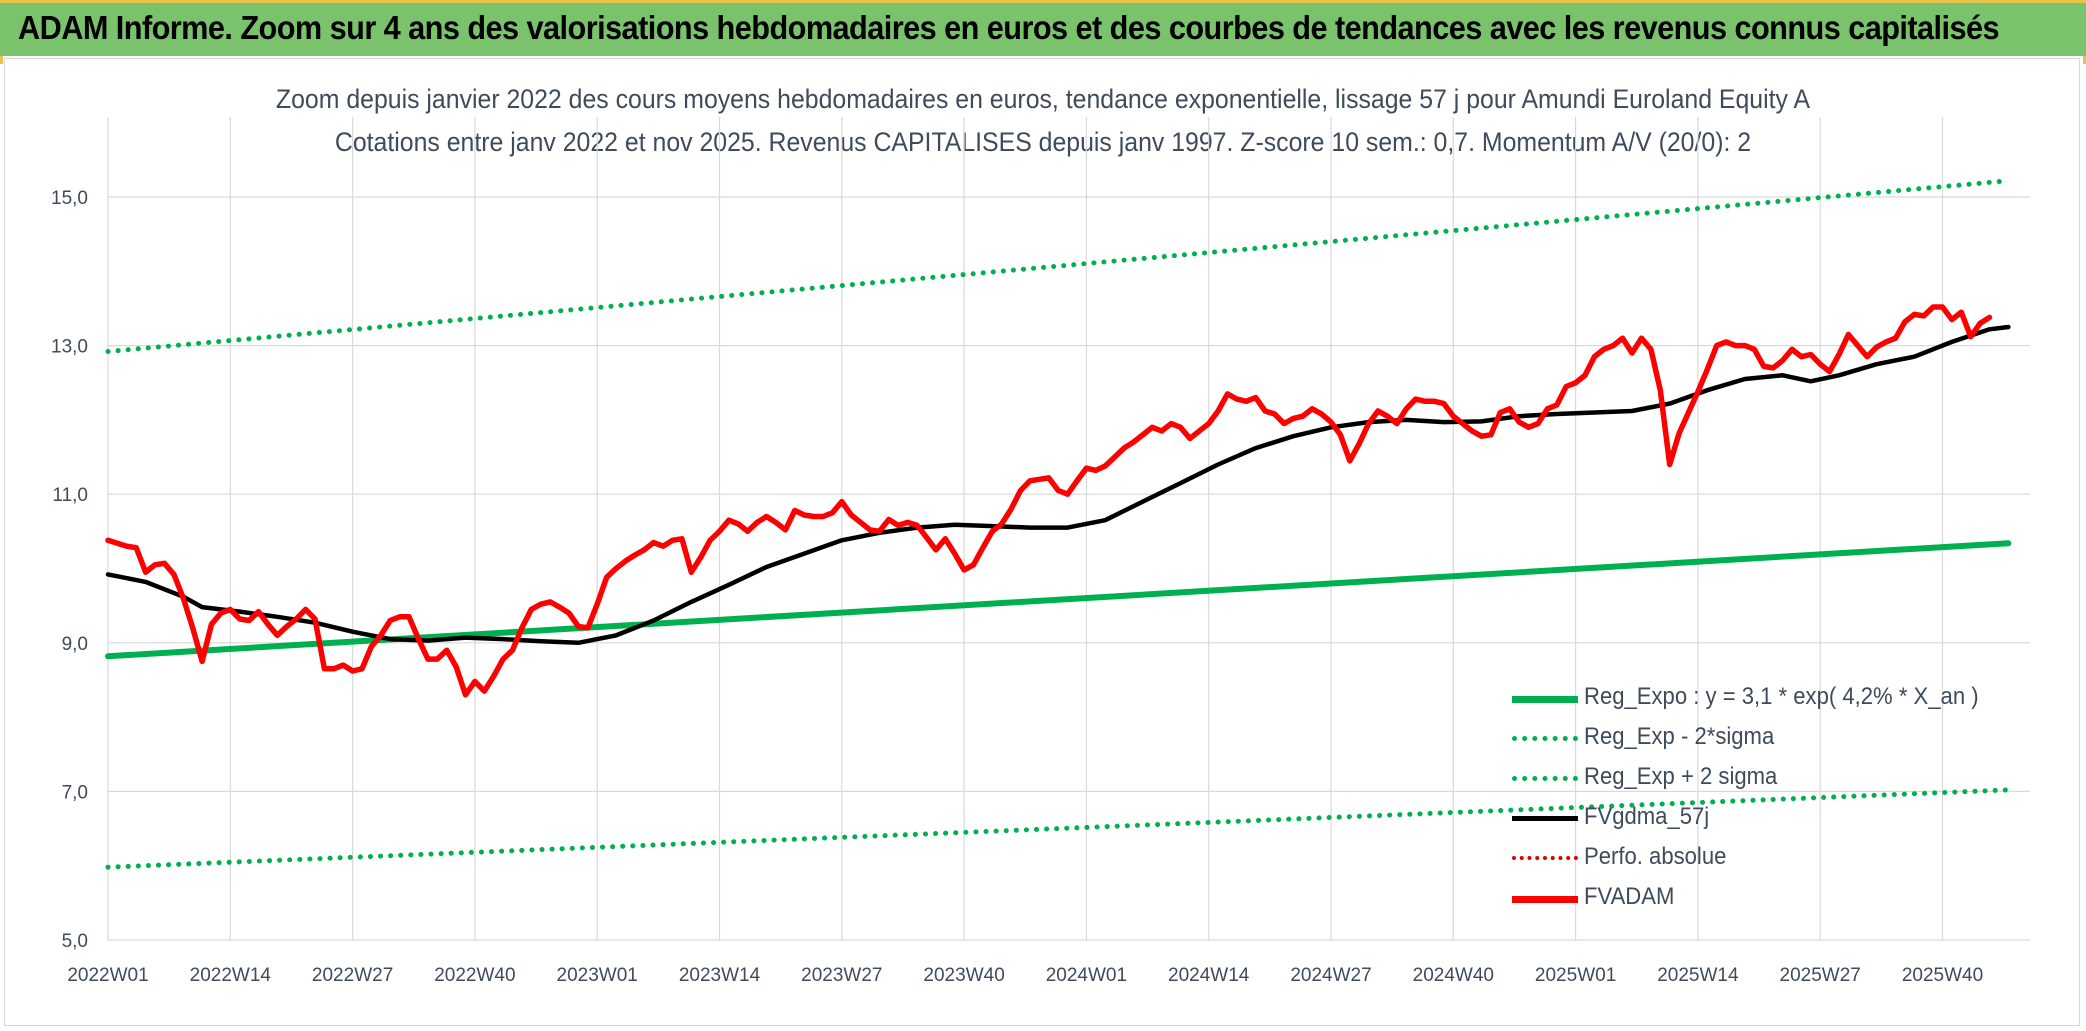 The width and height of the screenshot is (2086, 1031). Describe the element at coordinates (1545, 778) in the screenshot. I see `legend-swatch-reg-exp-plus` at that location.